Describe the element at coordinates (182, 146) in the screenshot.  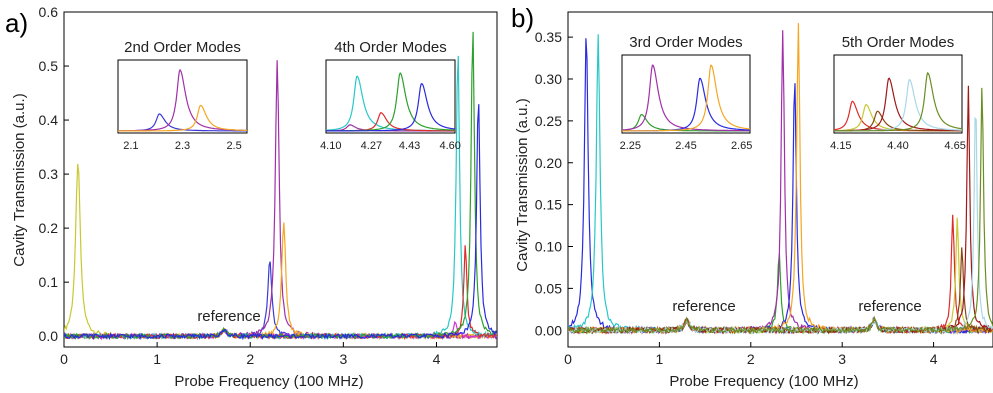
I see `inset-x-tick-label: 2.3` at that location.